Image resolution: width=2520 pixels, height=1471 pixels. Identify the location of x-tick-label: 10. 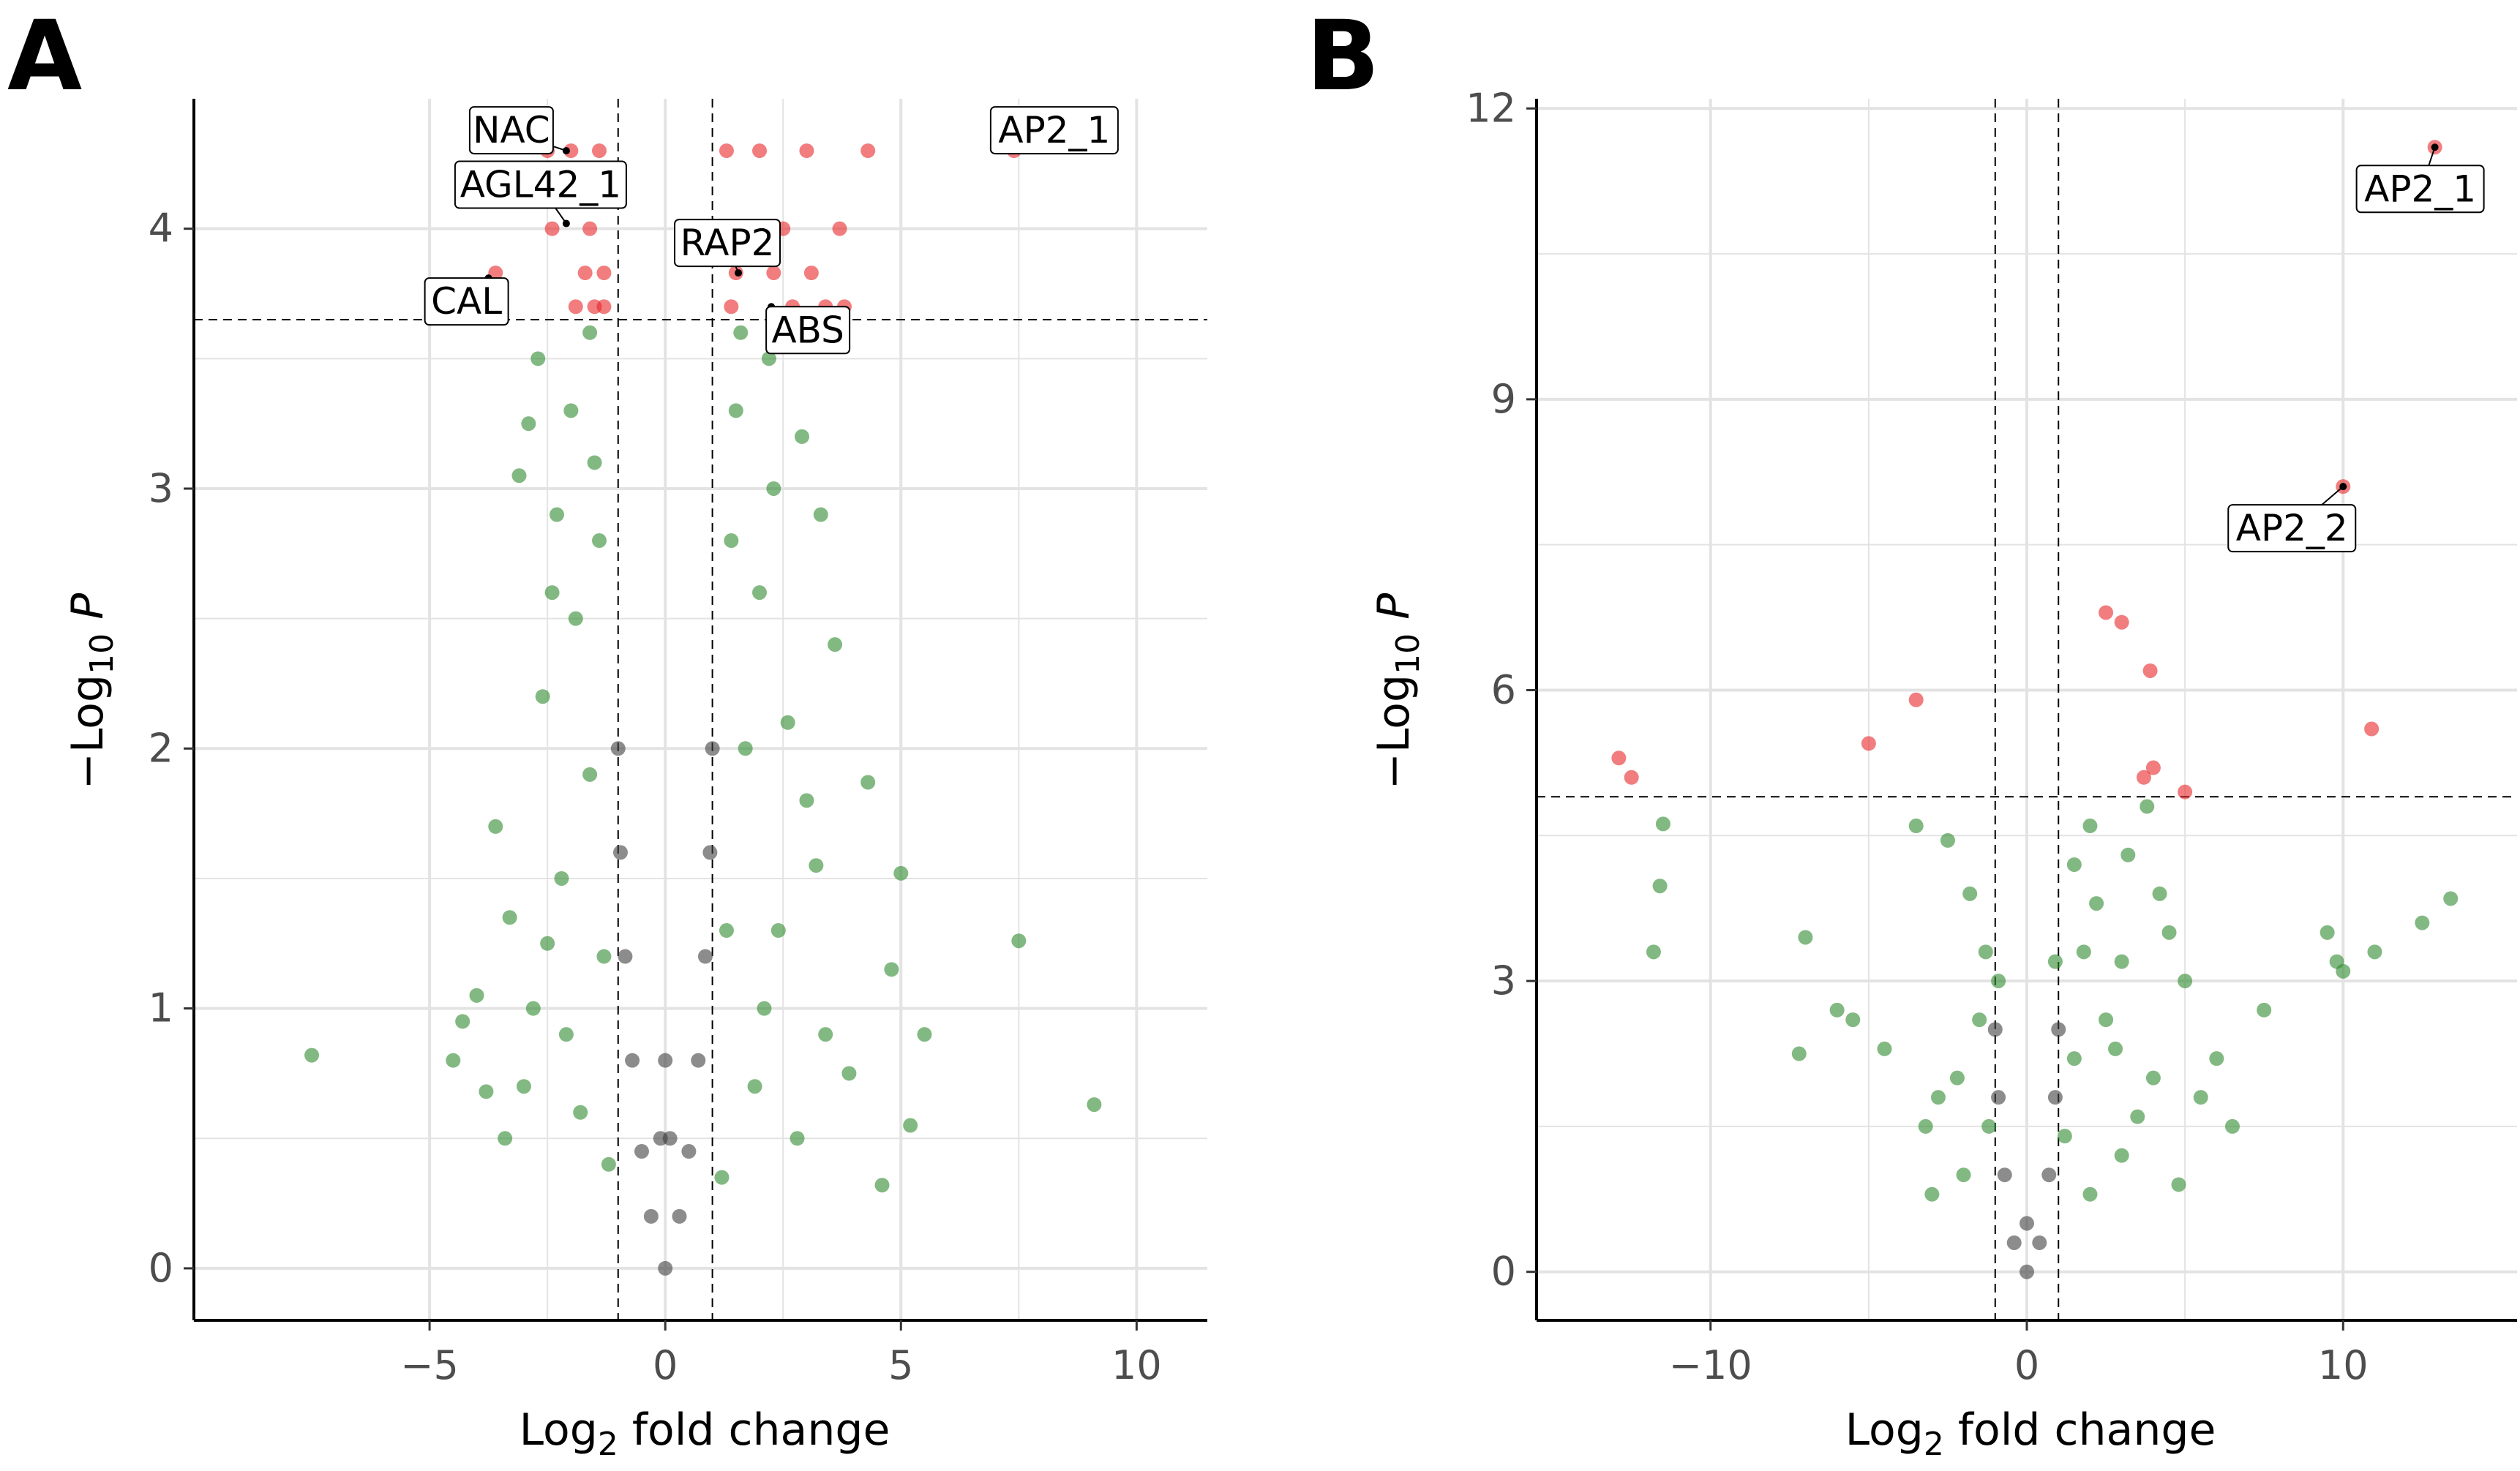
(2343, 1365).